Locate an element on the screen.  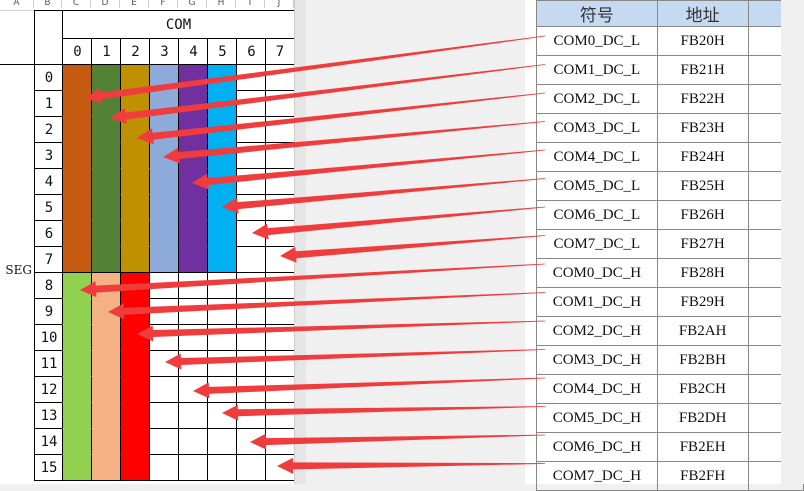
seg-number-2: 2 is located at coordinates (48, 129).